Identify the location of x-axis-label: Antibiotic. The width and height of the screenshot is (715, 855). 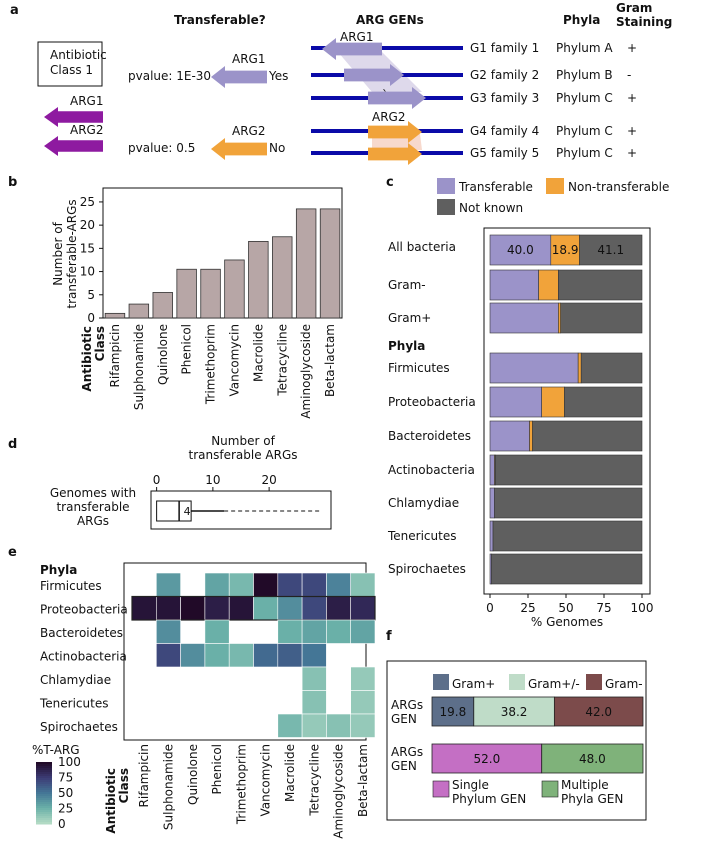
(87, 359).